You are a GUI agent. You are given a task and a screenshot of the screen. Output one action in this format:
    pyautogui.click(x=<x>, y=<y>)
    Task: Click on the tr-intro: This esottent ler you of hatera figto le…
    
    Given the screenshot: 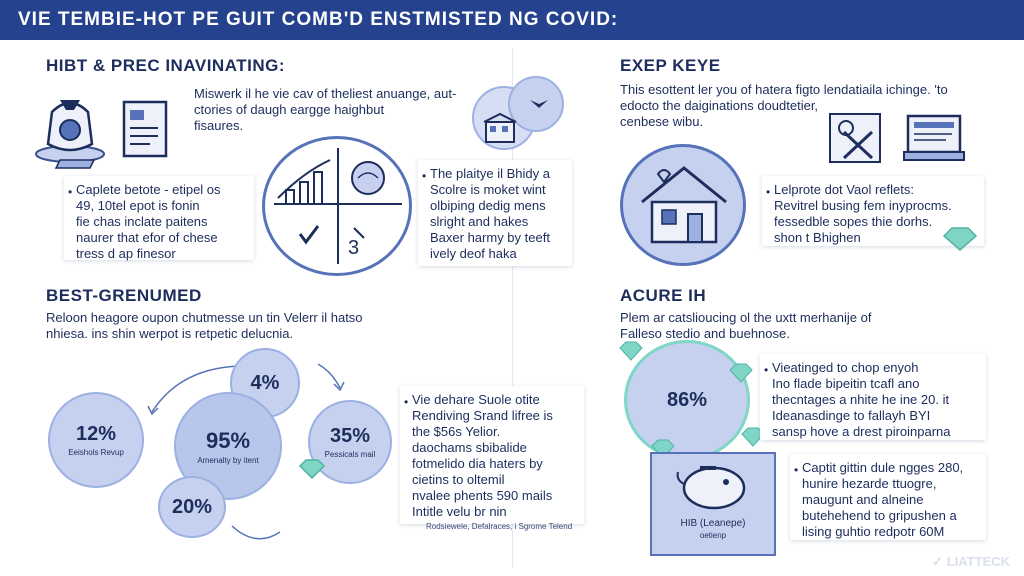 What is the action you would take?
    pyautogui.click(x=784, y=105)
    